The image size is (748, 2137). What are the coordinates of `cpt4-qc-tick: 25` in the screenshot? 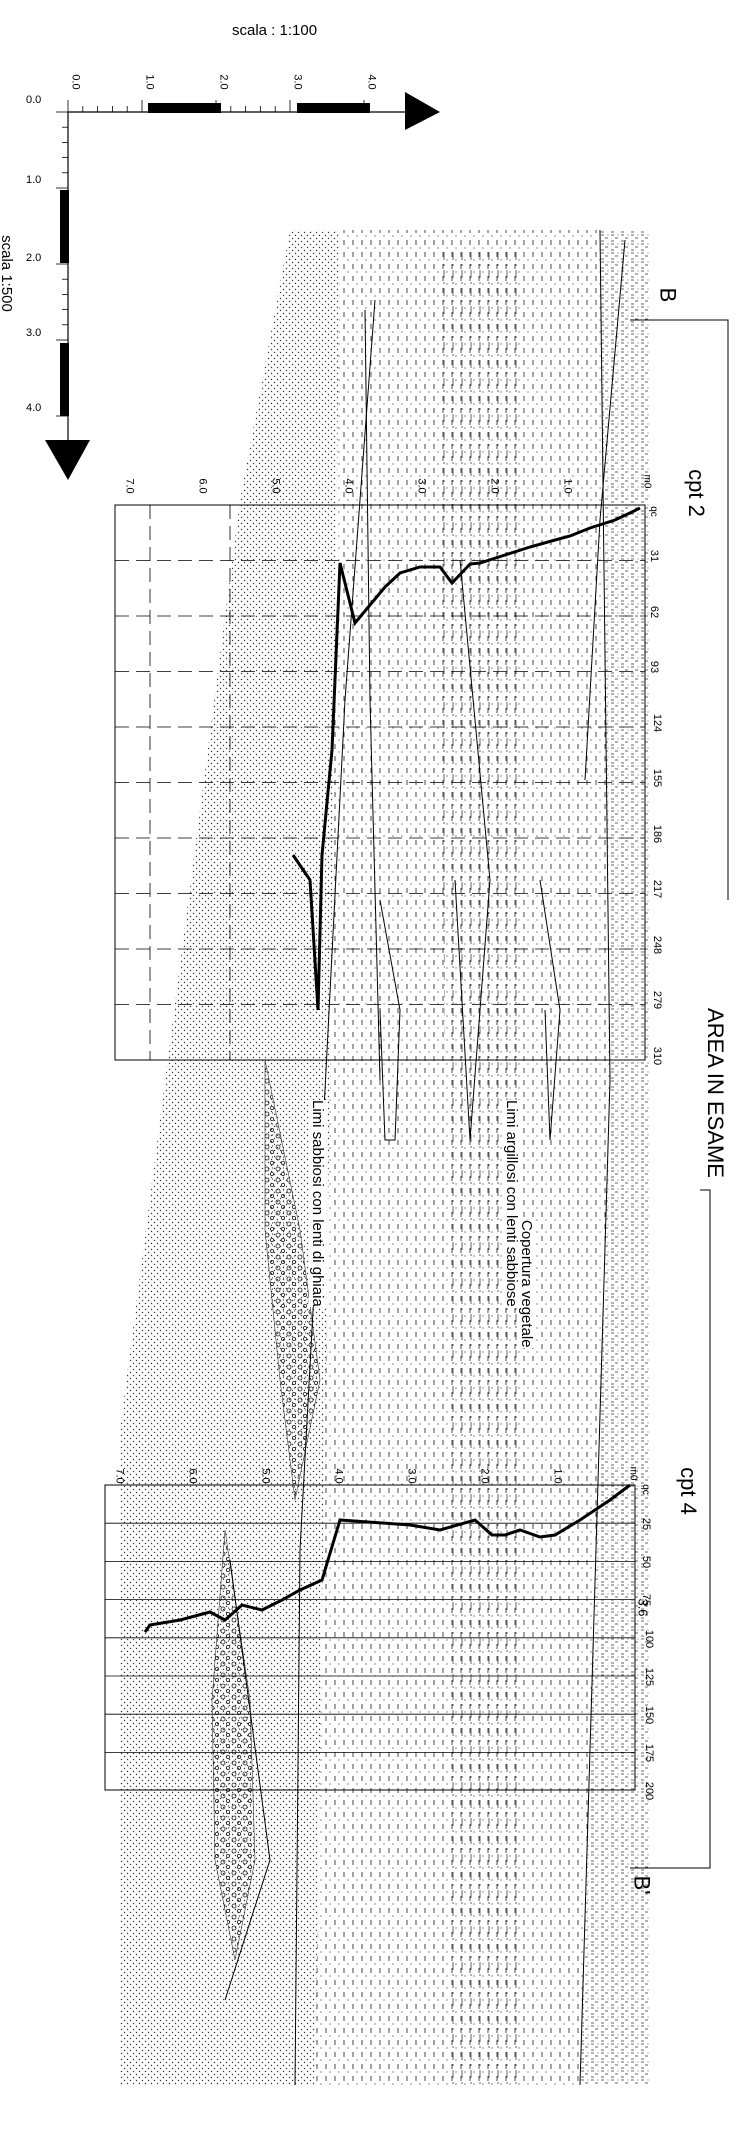 It's located at (646, 1524).